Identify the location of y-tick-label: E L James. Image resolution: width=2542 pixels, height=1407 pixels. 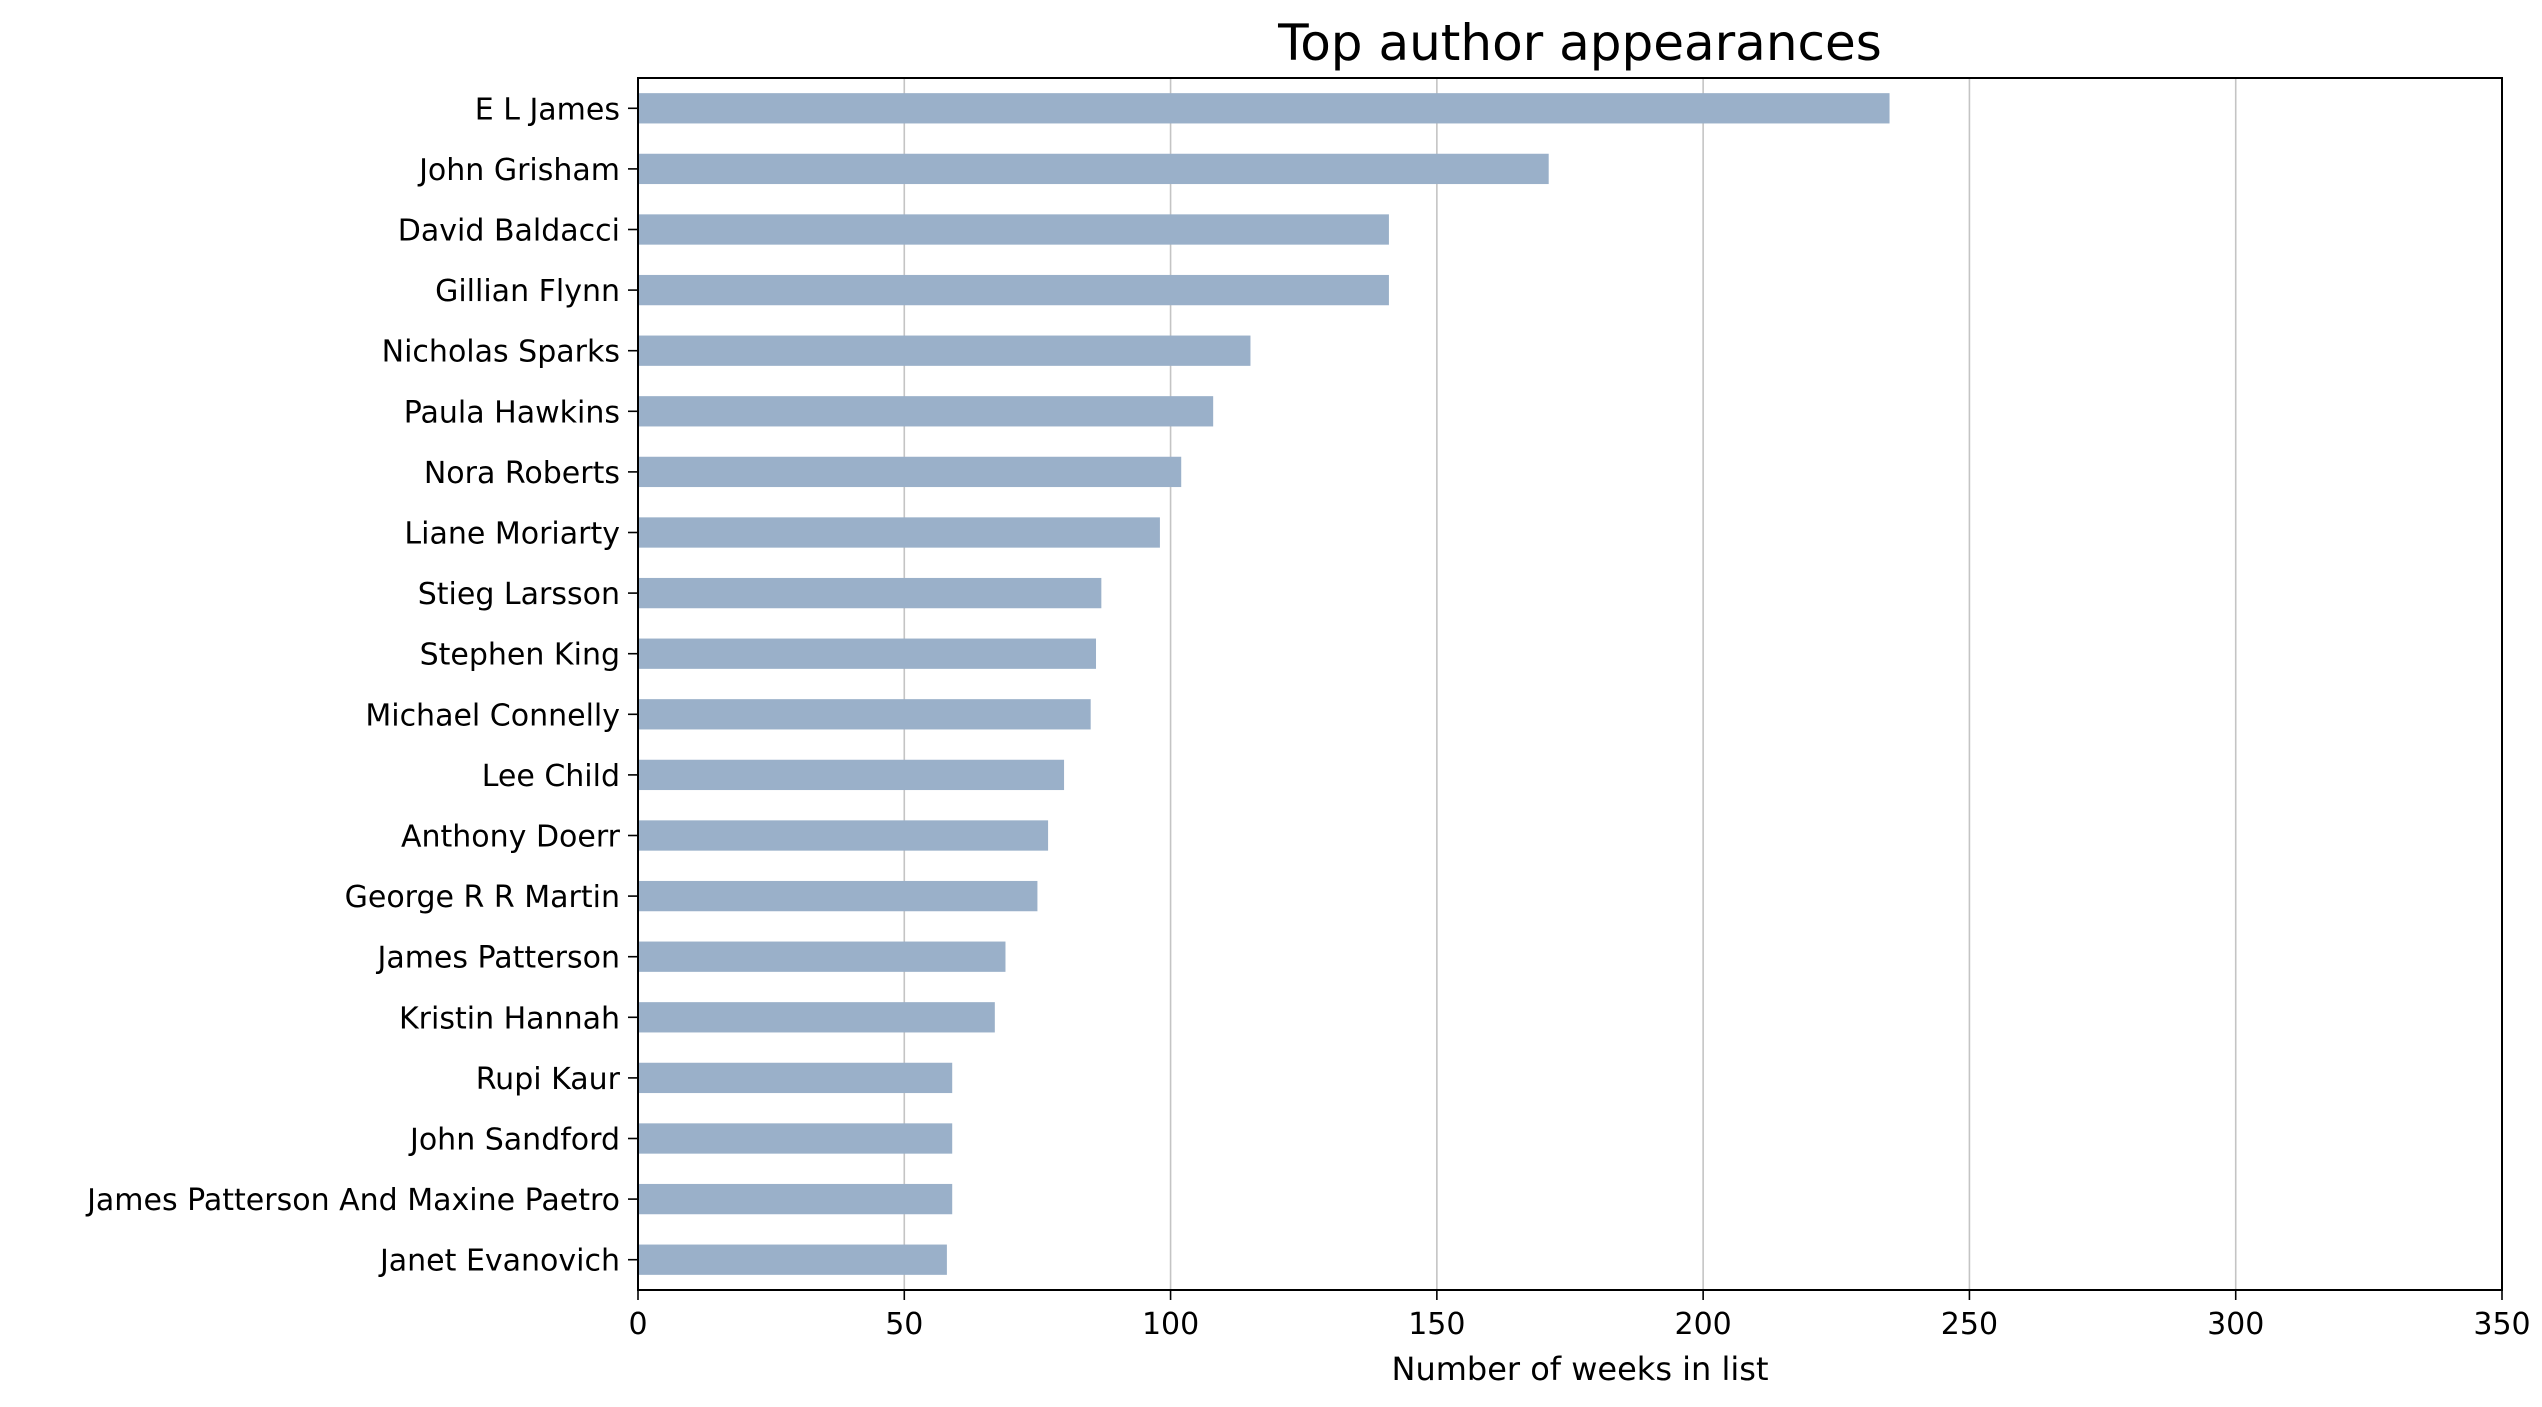
(547, 109).